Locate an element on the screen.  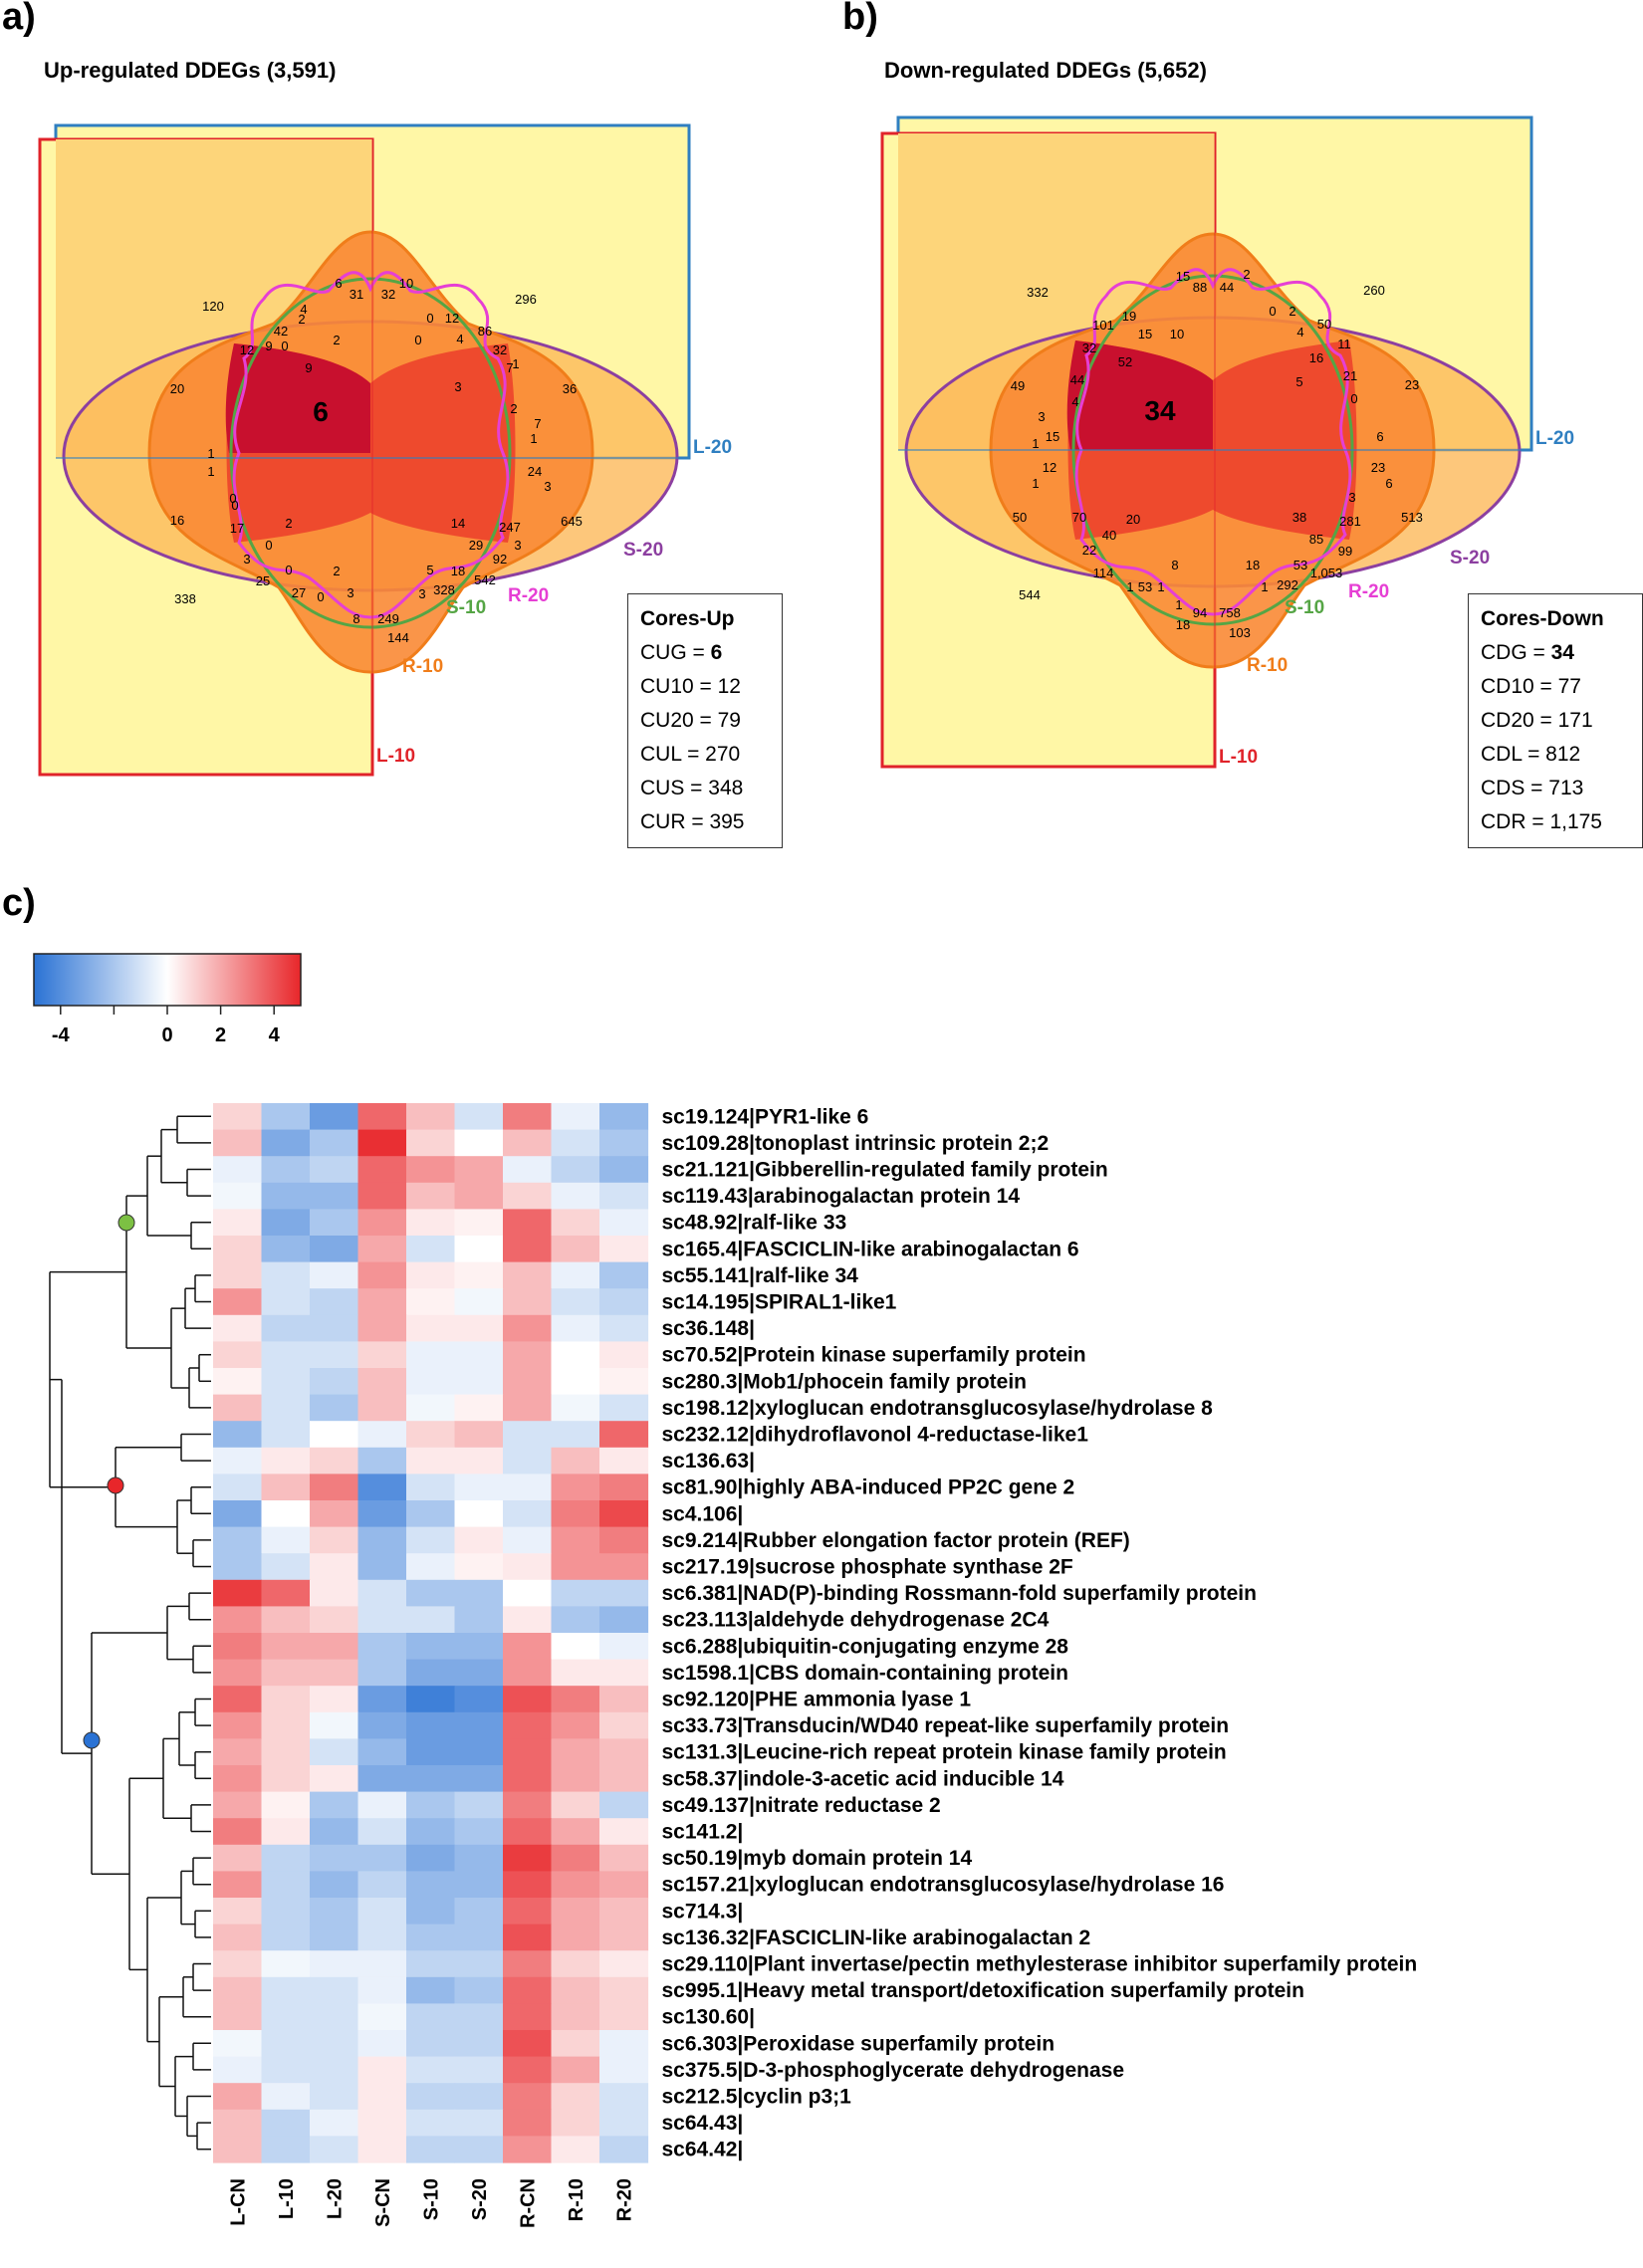
gene-label: sc714.3| is located at coordinates (703, 1911).